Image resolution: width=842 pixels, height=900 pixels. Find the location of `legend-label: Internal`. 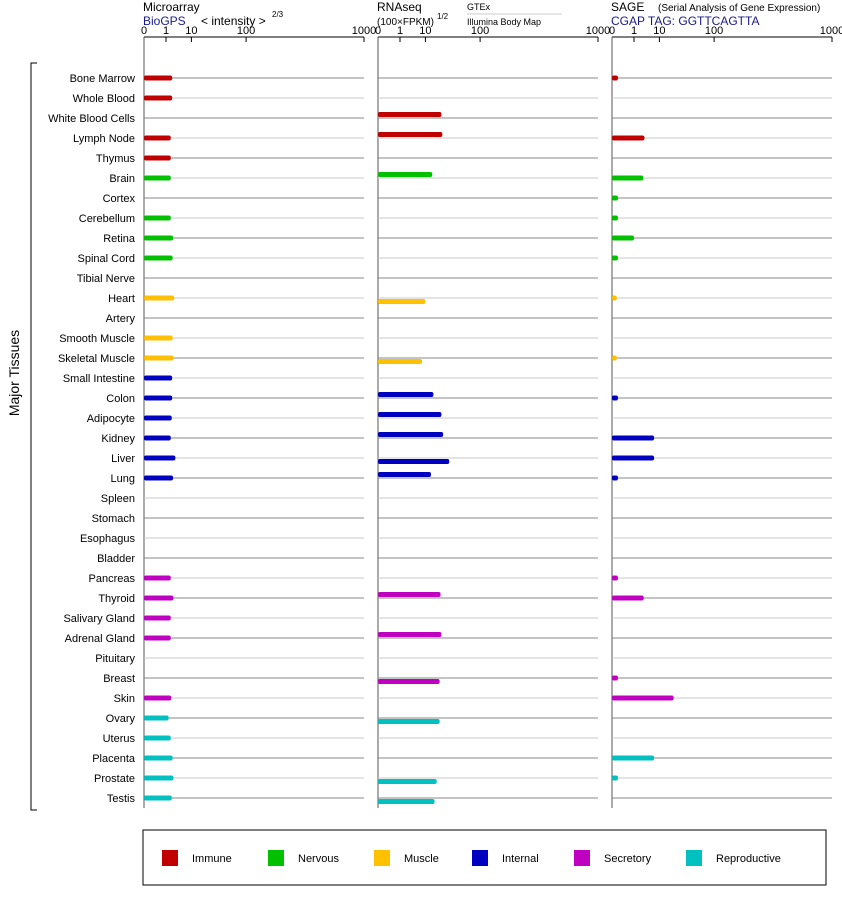

legend-label: Internal is located at coordinates (520, 859).